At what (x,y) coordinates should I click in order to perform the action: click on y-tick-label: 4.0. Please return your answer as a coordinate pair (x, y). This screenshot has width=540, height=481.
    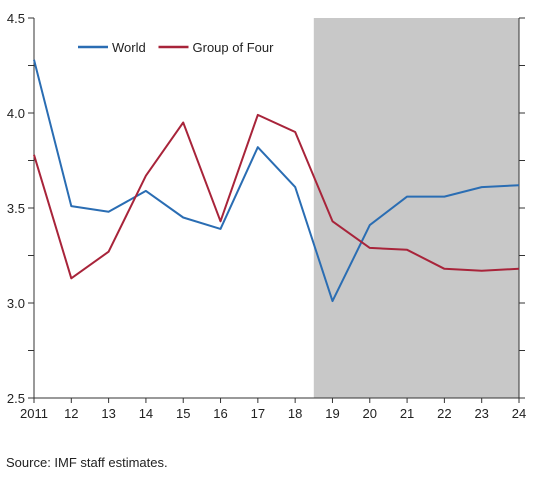
    Looking at the image, I should click on (16, 113).